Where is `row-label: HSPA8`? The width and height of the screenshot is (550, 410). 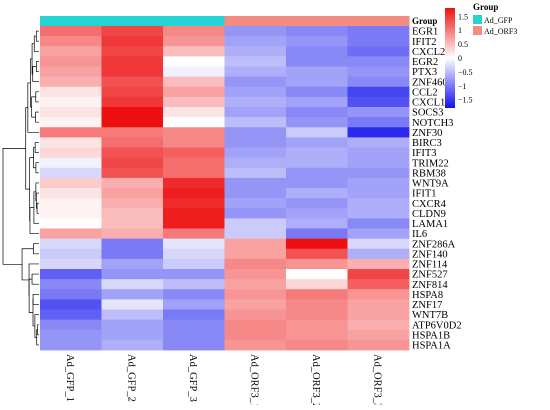 row-label: HSPA8 is located at coordinates (427, 295).